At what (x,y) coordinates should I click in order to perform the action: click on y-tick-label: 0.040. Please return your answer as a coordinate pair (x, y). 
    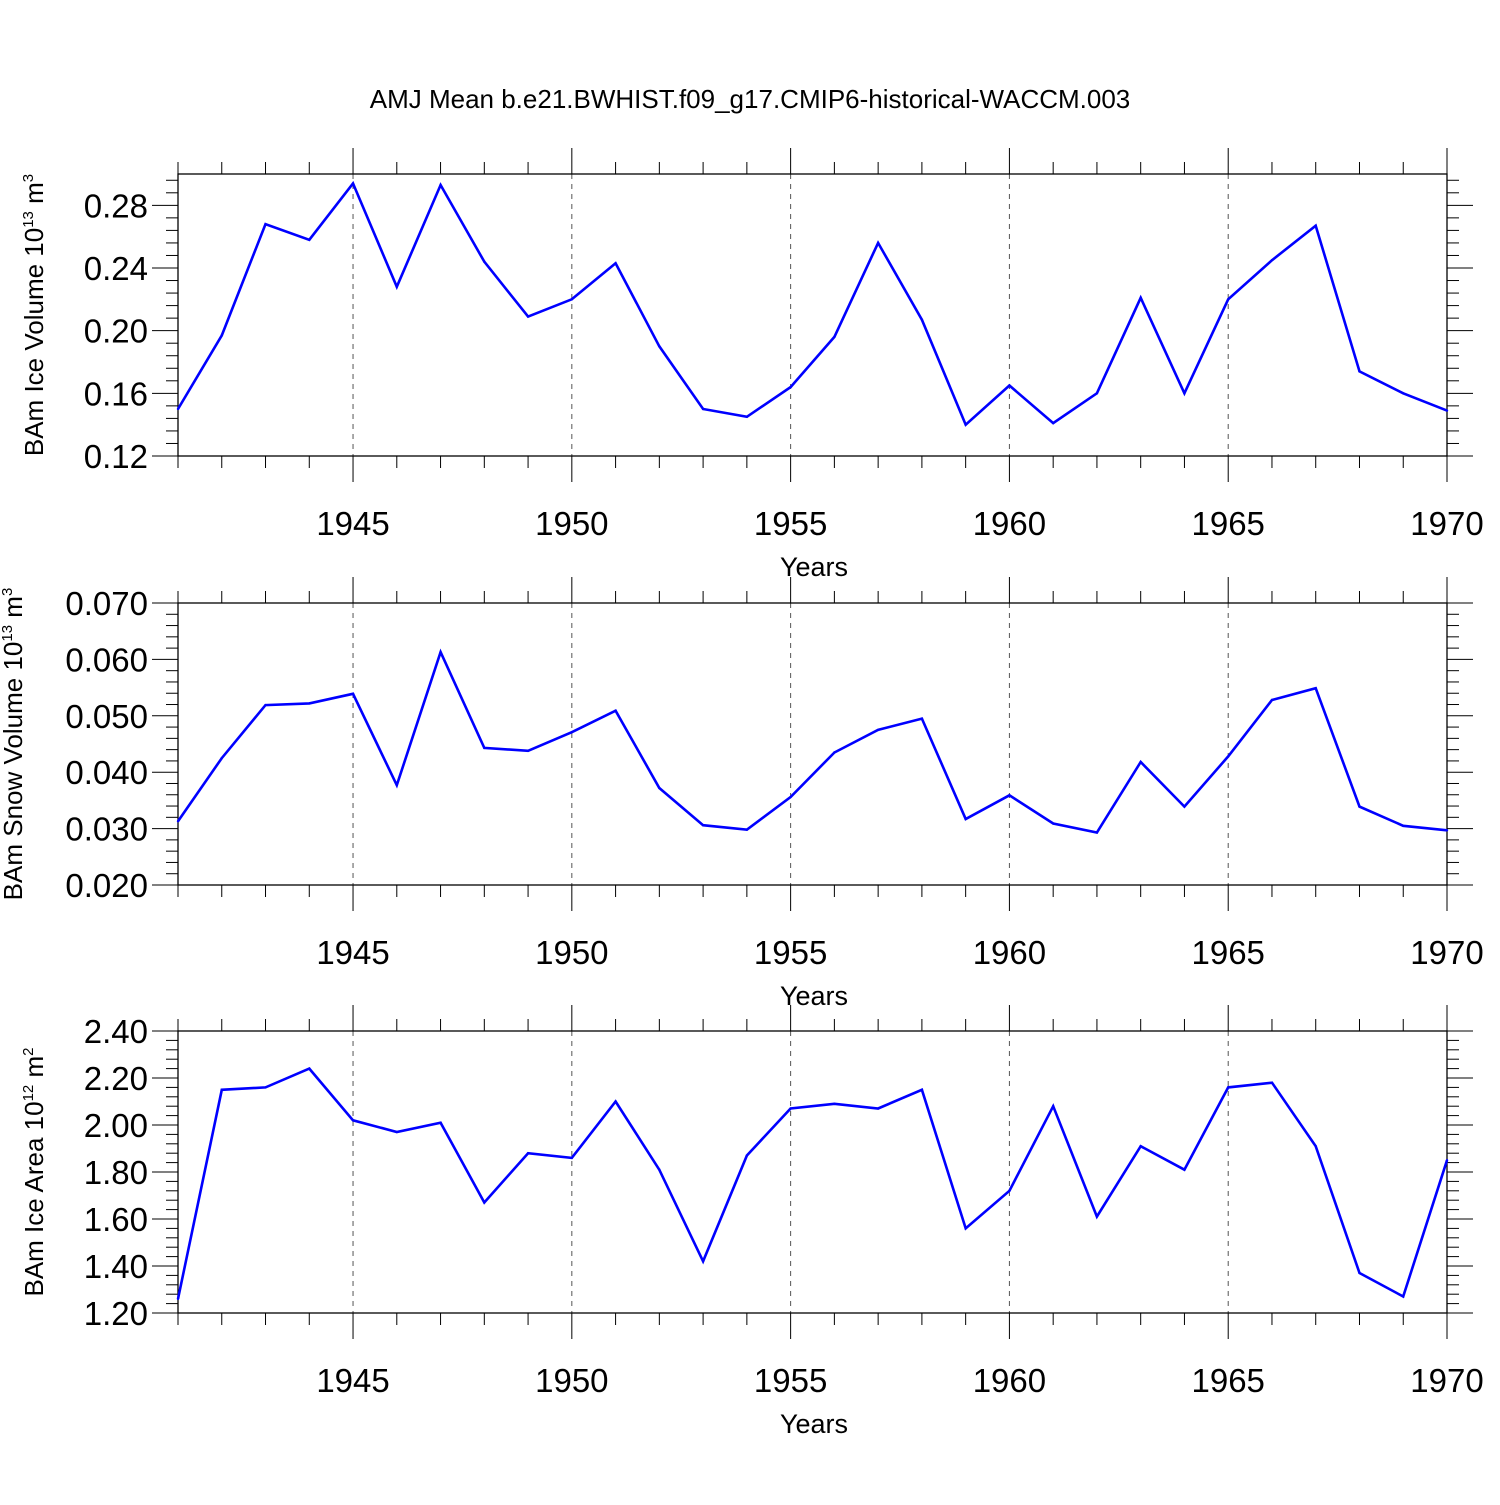
    Looking at the image, I should click on (106, 772).